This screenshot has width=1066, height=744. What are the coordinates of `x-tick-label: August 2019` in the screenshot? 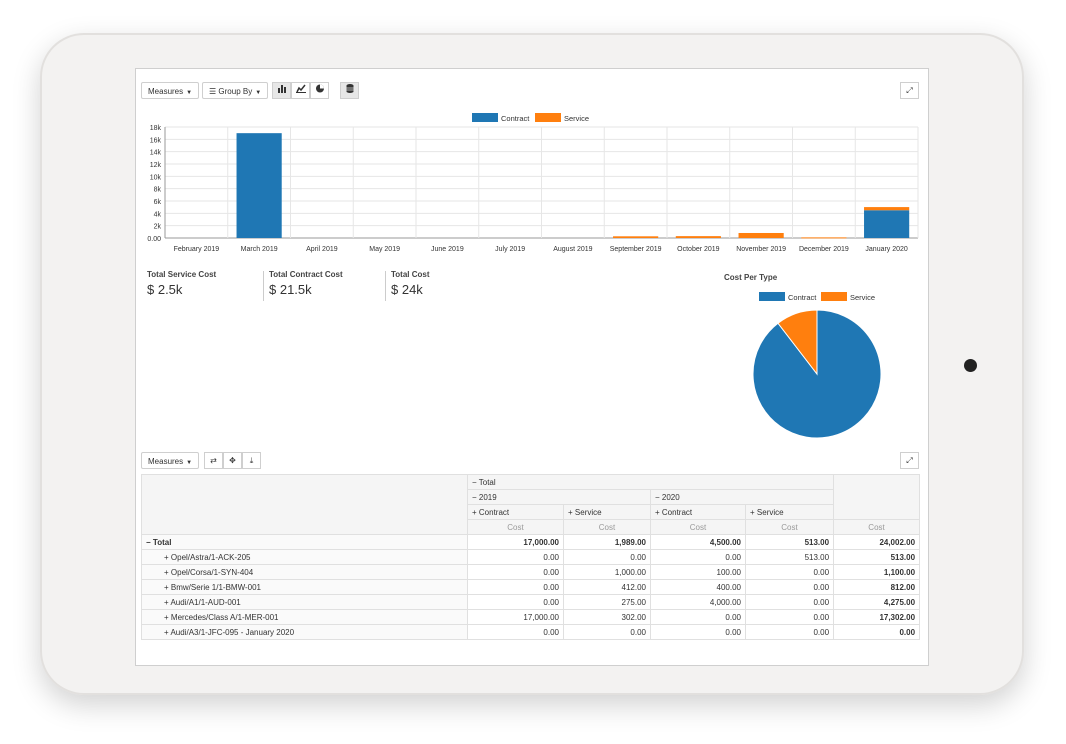 It's located at (572, 249).